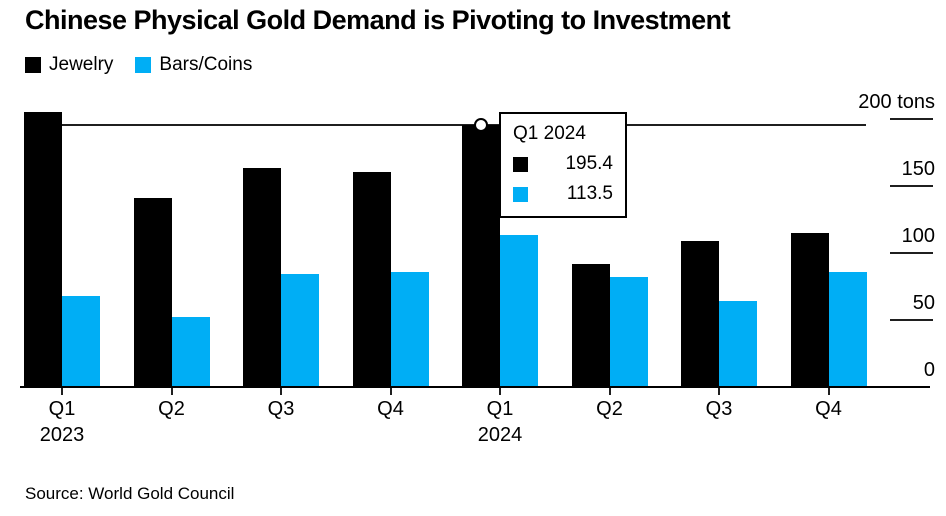 The width and height of the screenshot is (946, 516). What do you see at coordinates (918, 168) in the screenshot?
I see `y-axis-label-150: 150` at bounding box center [918, 168].